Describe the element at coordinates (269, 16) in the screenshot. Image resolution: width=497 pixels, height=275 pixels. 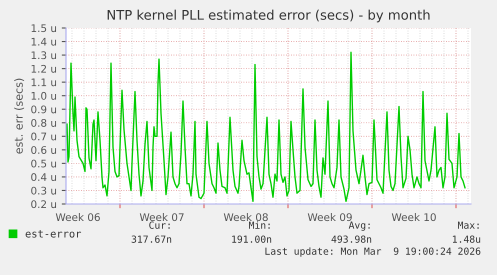
I see `chart-title: NTP kernel PLL estimated error (secs) - by month` at that location.